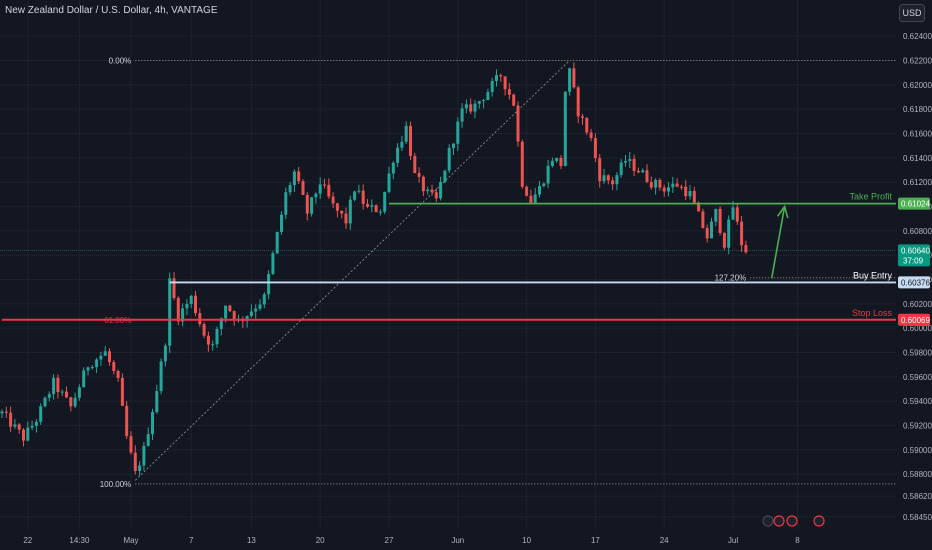 The width and height of the screenshot is (932, 550). Describe the element at coordinates (917, 61) in the screenshot. I see `y-axis-tick-label: 0.62200` at that location.